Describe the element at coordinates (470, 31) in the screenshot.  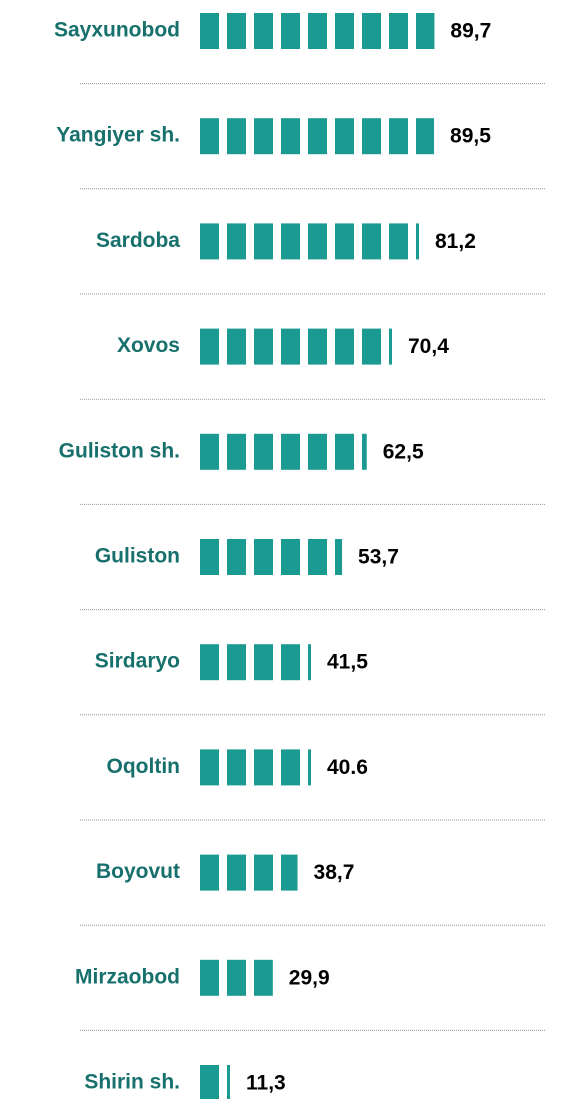
I see `value-label: 89,7` at that location.